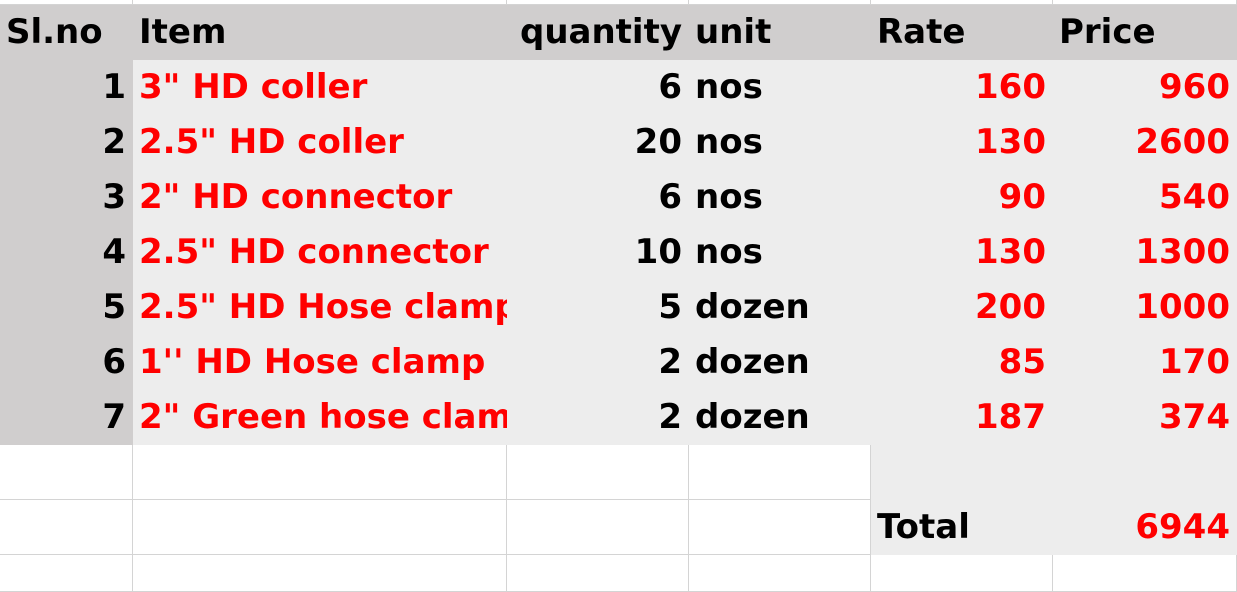 The image size is (1237, 592). I want to click on slno-cell: 4, so click(66, 252).